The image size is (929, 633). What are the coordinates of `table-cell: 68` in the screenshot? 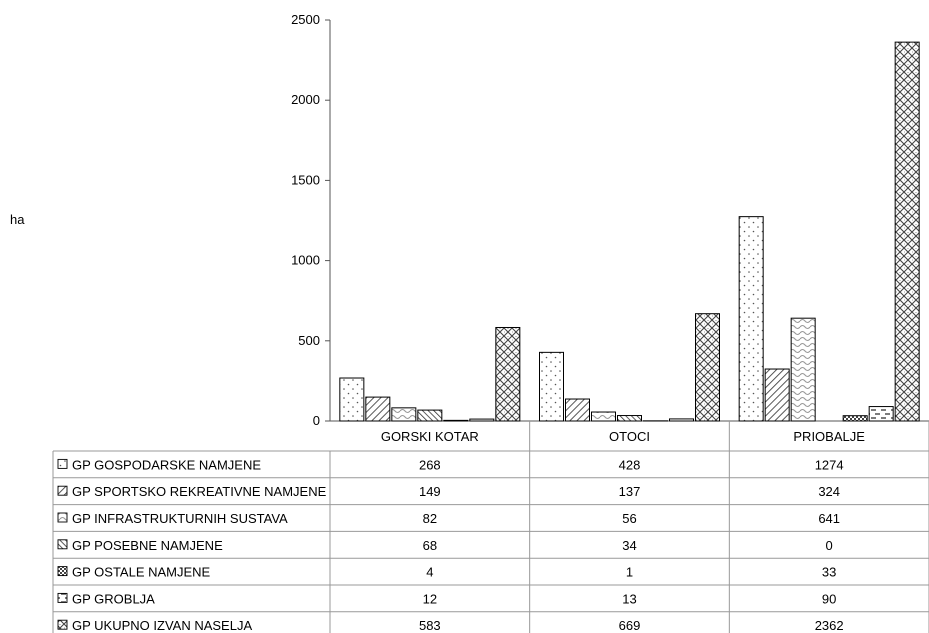 It's located at (430, 545).